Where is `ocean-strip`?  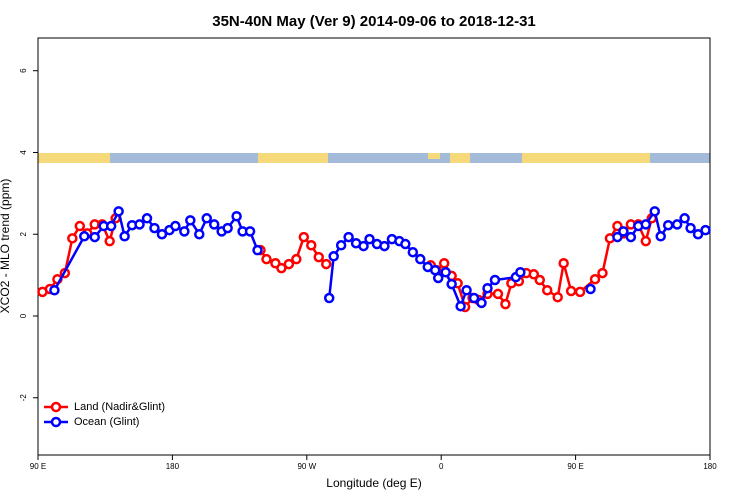
ocean-strip is located at coordinates (374, 158).